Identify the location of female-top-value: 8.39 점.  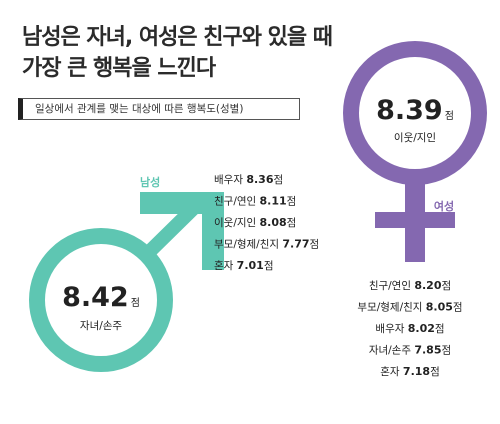
(415, 110).